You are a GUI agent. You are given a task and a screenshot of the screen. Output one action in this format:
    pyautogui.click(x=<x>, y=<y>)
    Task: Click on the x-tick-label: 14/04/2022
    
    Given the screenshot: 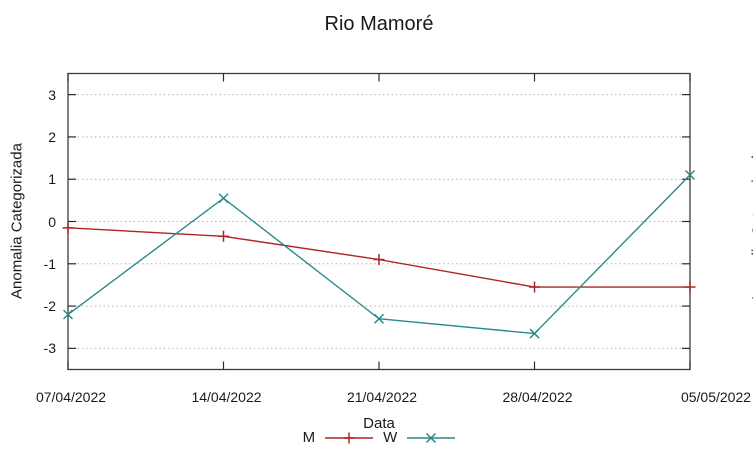 What is the action you would take?
    pyautogui.click(x=226, y=397)
    